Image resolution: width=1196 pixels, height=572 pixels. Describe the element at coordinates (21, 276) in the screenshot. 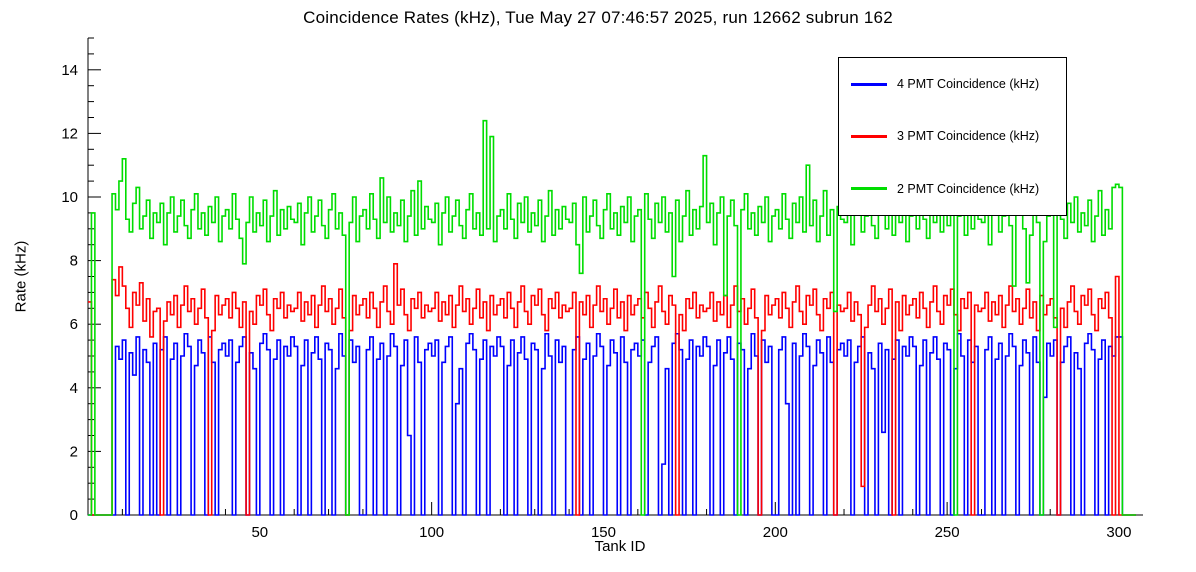

I see `y-axis-title: Rate (kHz)` at that location.